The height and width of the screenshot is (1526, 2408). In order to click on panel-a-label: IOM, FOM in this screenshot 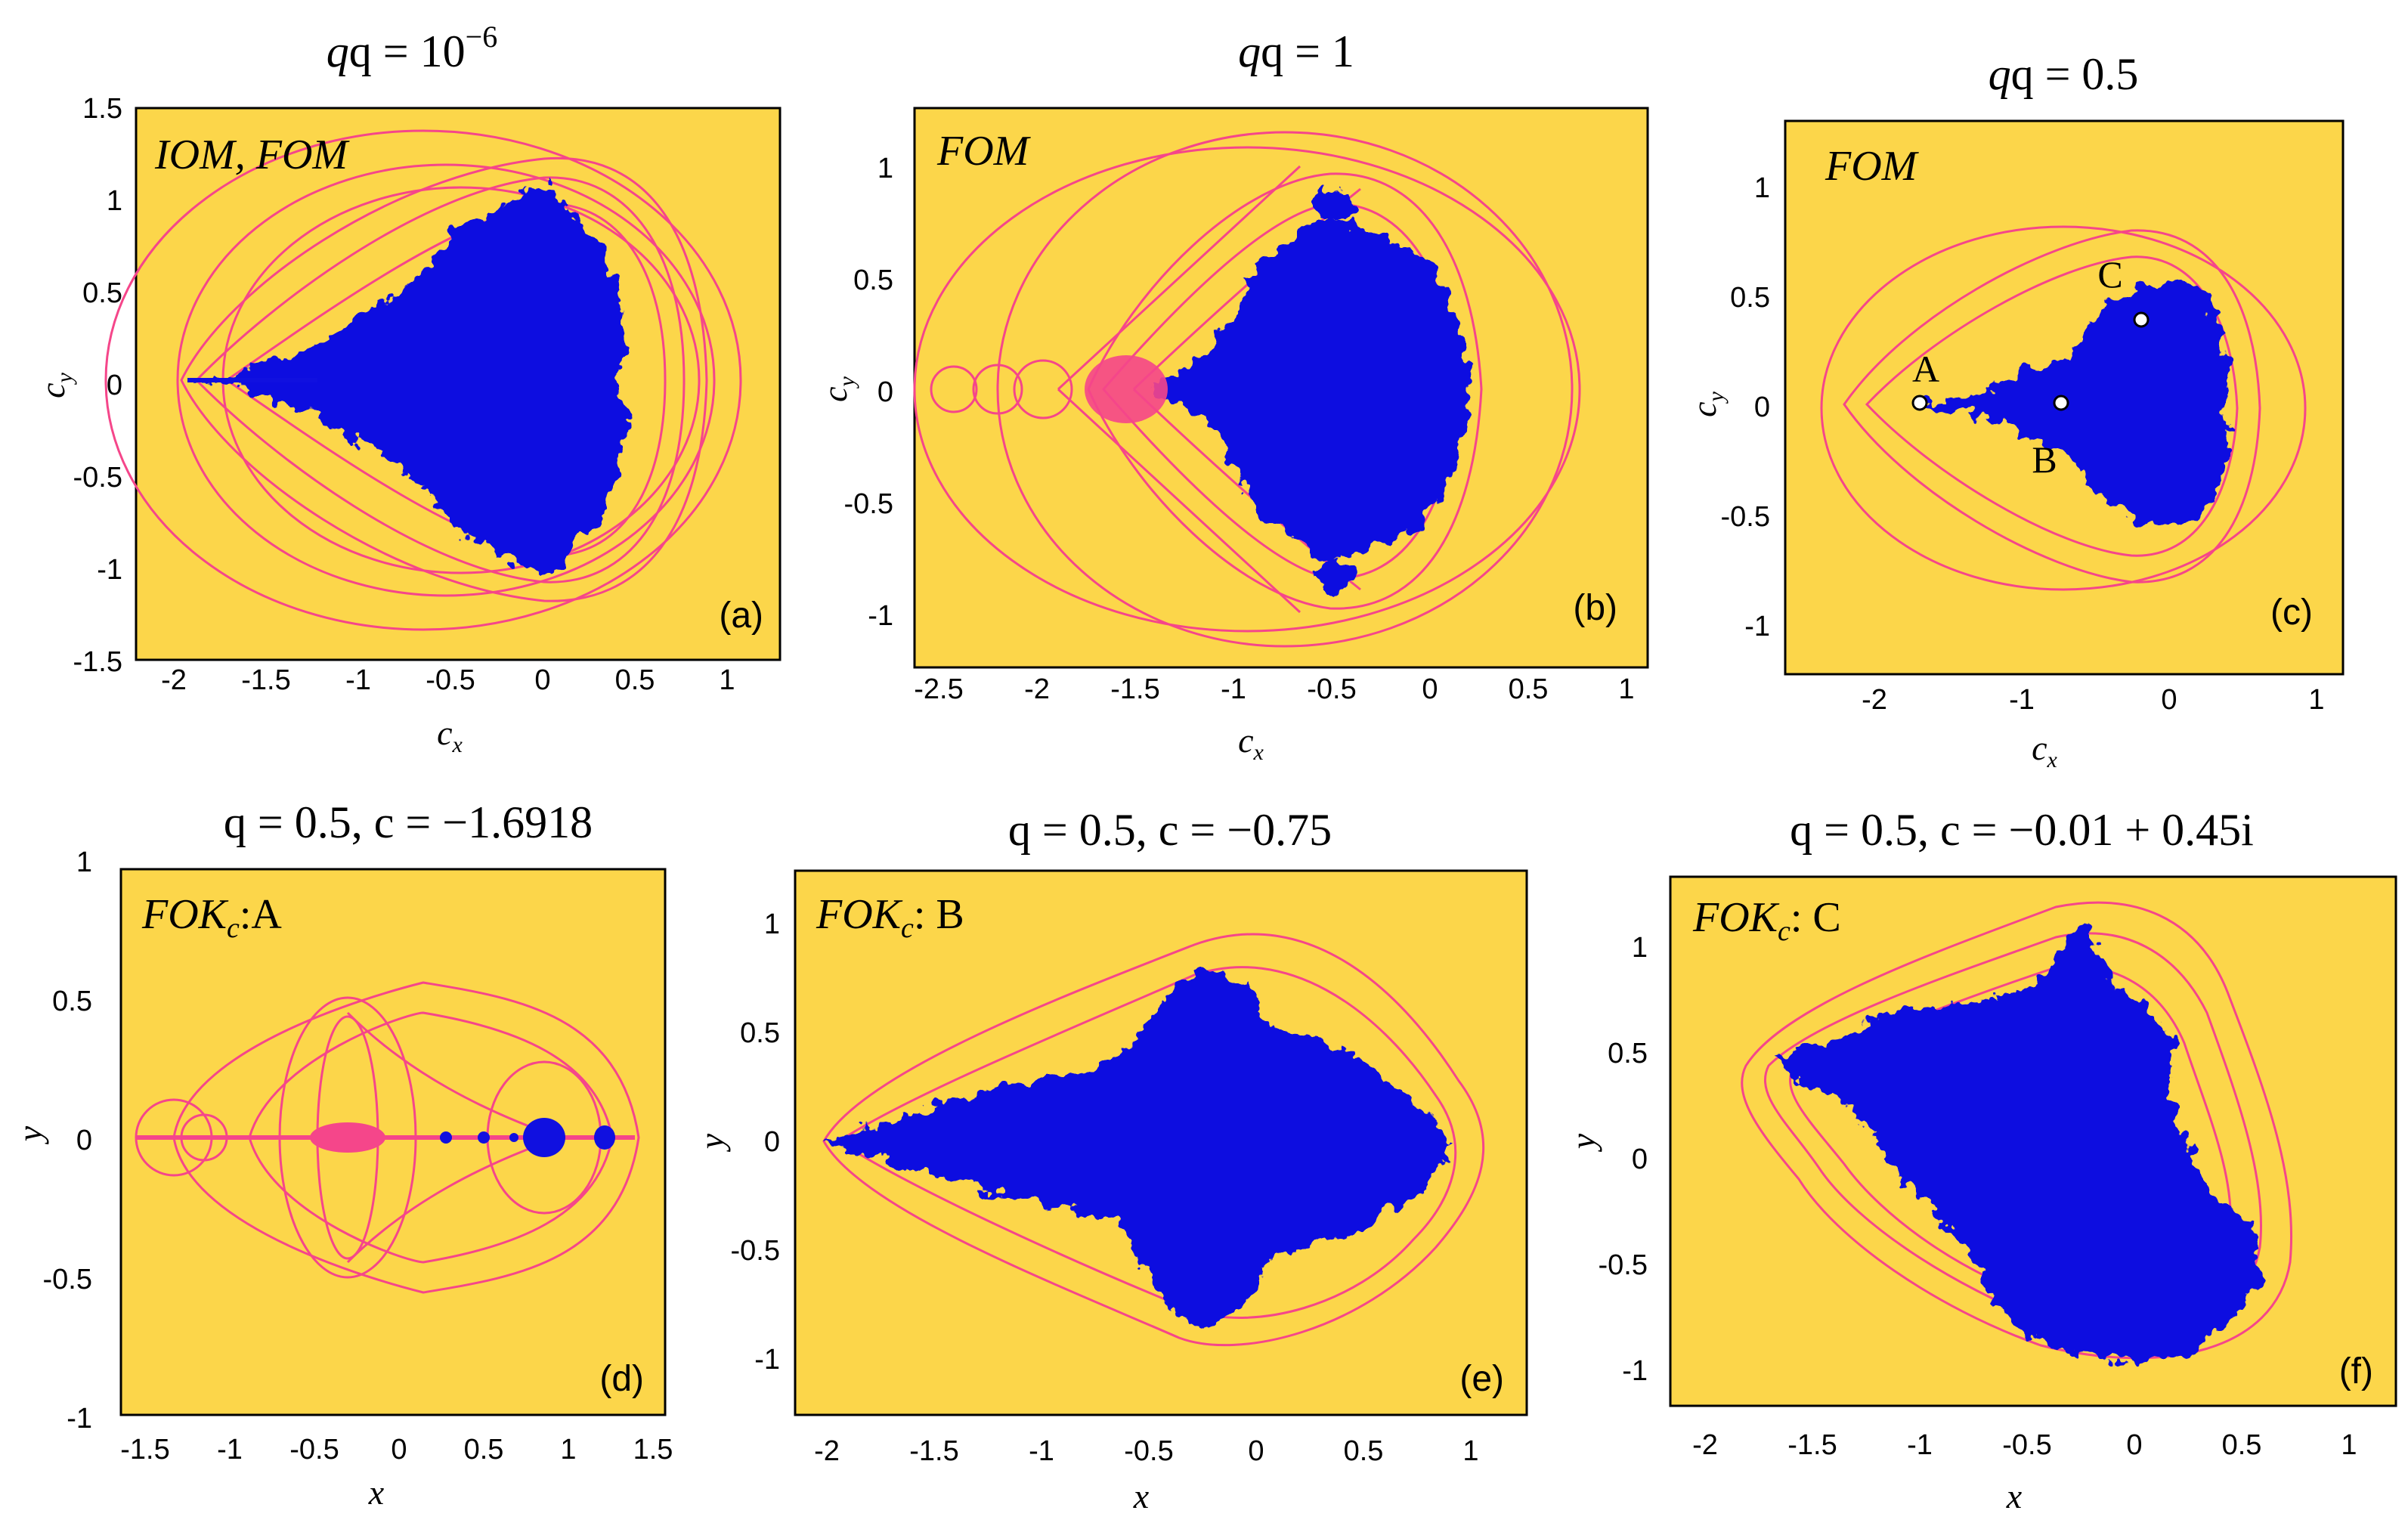, I will do `click(252, 155)`.